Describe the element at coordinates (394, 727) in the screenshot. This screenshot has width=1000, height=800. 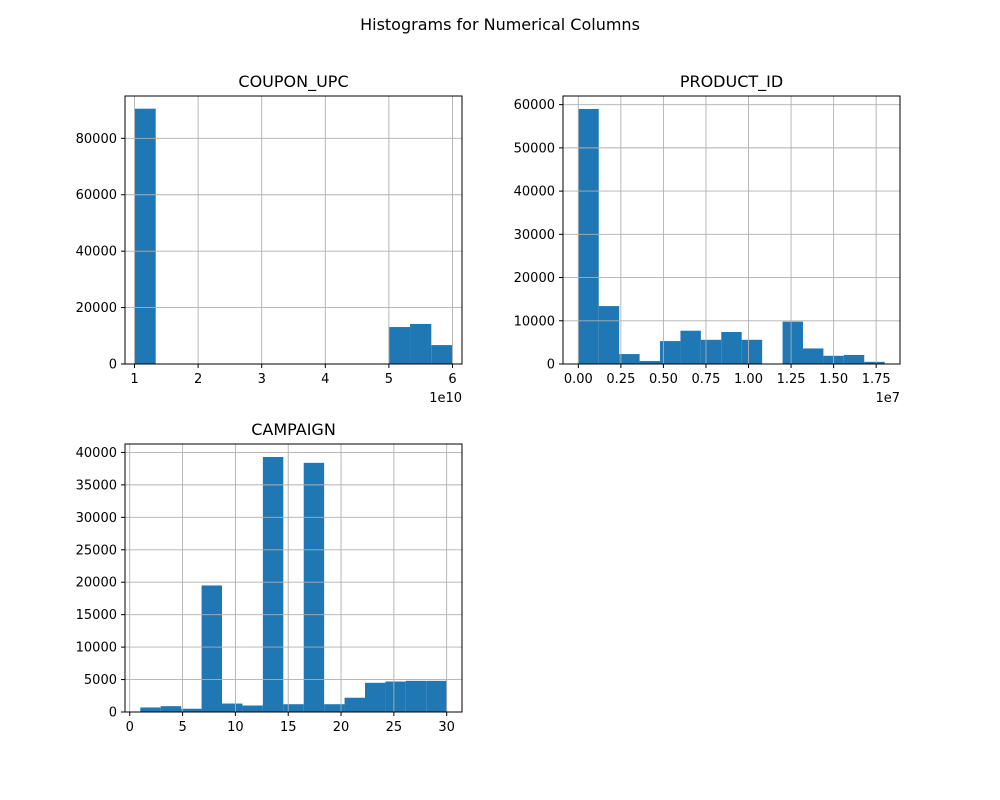
I see `x-tick-label: 25` at that location.